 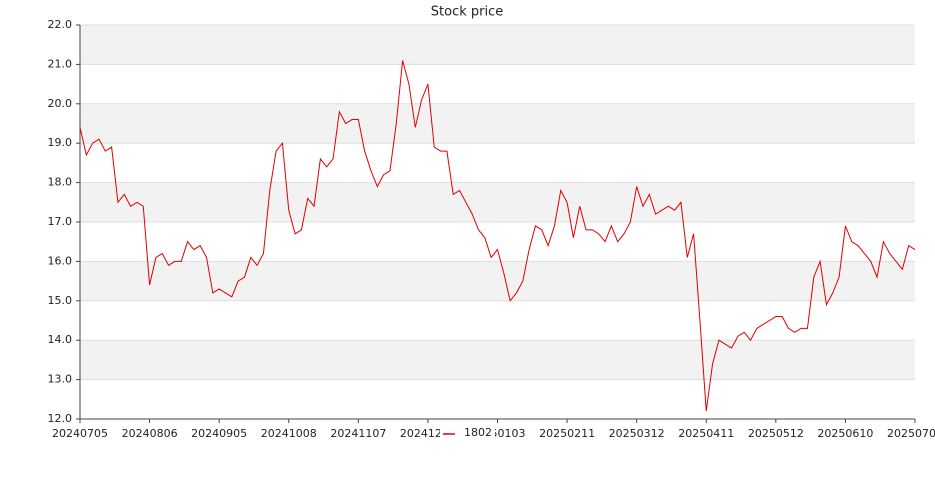 What do you see at coordinates (60, 418) in the screenshot?
I see `y-tick-label: 12.0` at bounding box center [60, 418].